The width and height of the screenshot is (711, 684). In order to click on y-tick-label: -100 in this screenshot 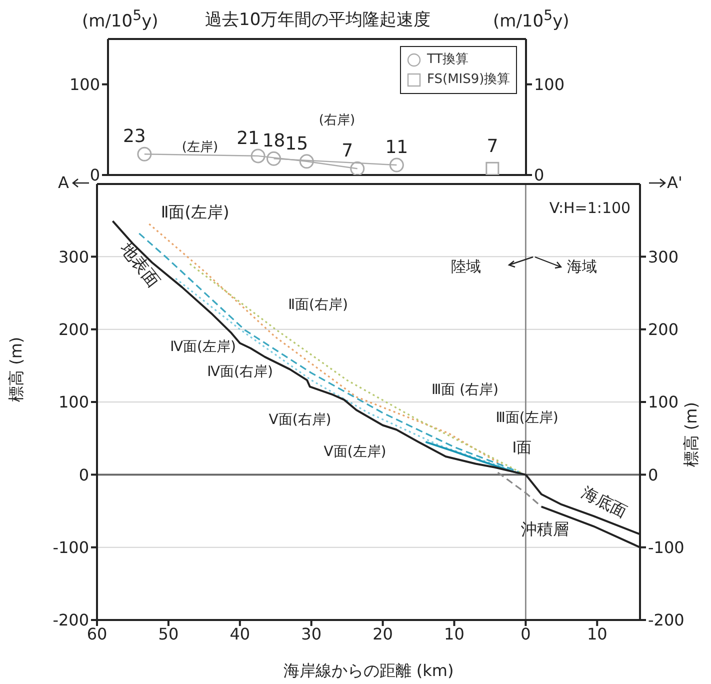, I will do `click(70, 548)`.